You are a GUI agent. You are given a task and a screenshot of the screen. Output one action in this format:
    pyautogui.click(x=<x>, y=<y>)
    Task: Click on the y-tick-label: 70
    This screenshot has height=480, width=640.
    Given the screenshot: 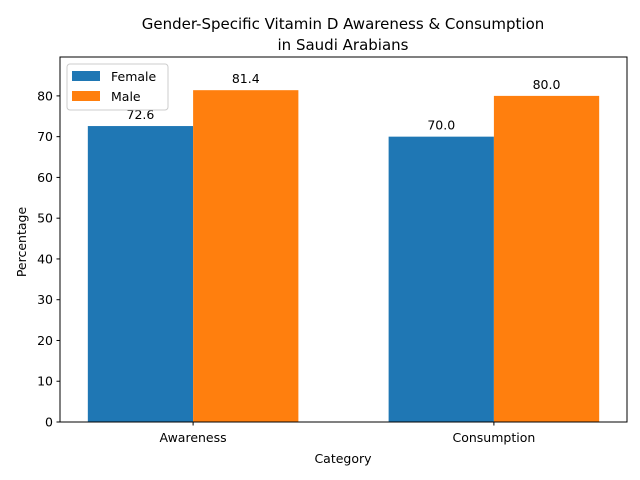 What is the action you would take?
    pyautogui.click(x=45, y=136)
    